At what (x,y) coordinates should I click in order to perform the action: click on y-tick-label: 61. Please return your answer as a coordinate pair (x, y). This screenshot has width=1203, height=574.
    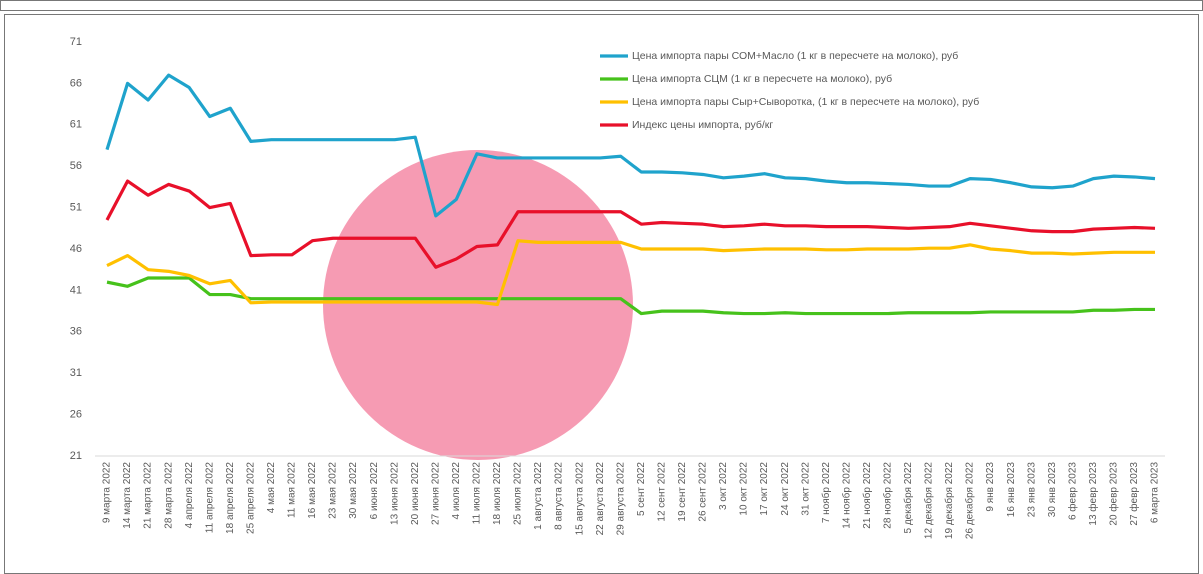
    Looking at the image, I should click on (76, 125).